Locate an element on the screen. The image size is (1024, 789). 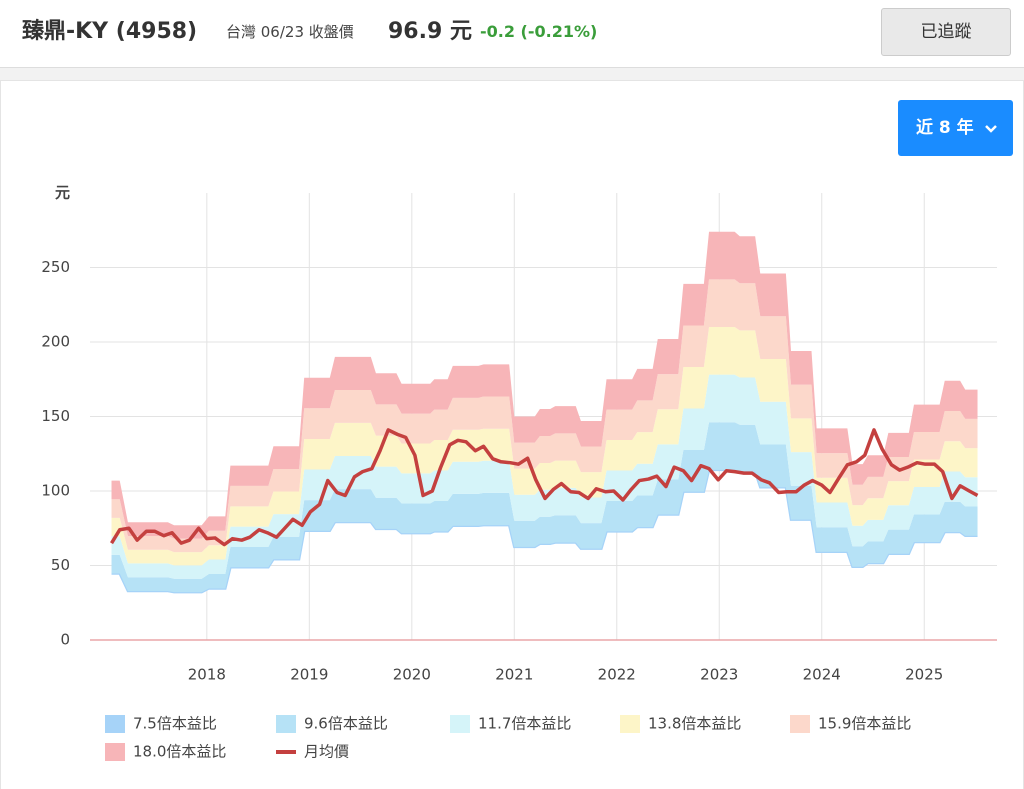
range-label: 近 8 年 is located at coordinates (945, 128).